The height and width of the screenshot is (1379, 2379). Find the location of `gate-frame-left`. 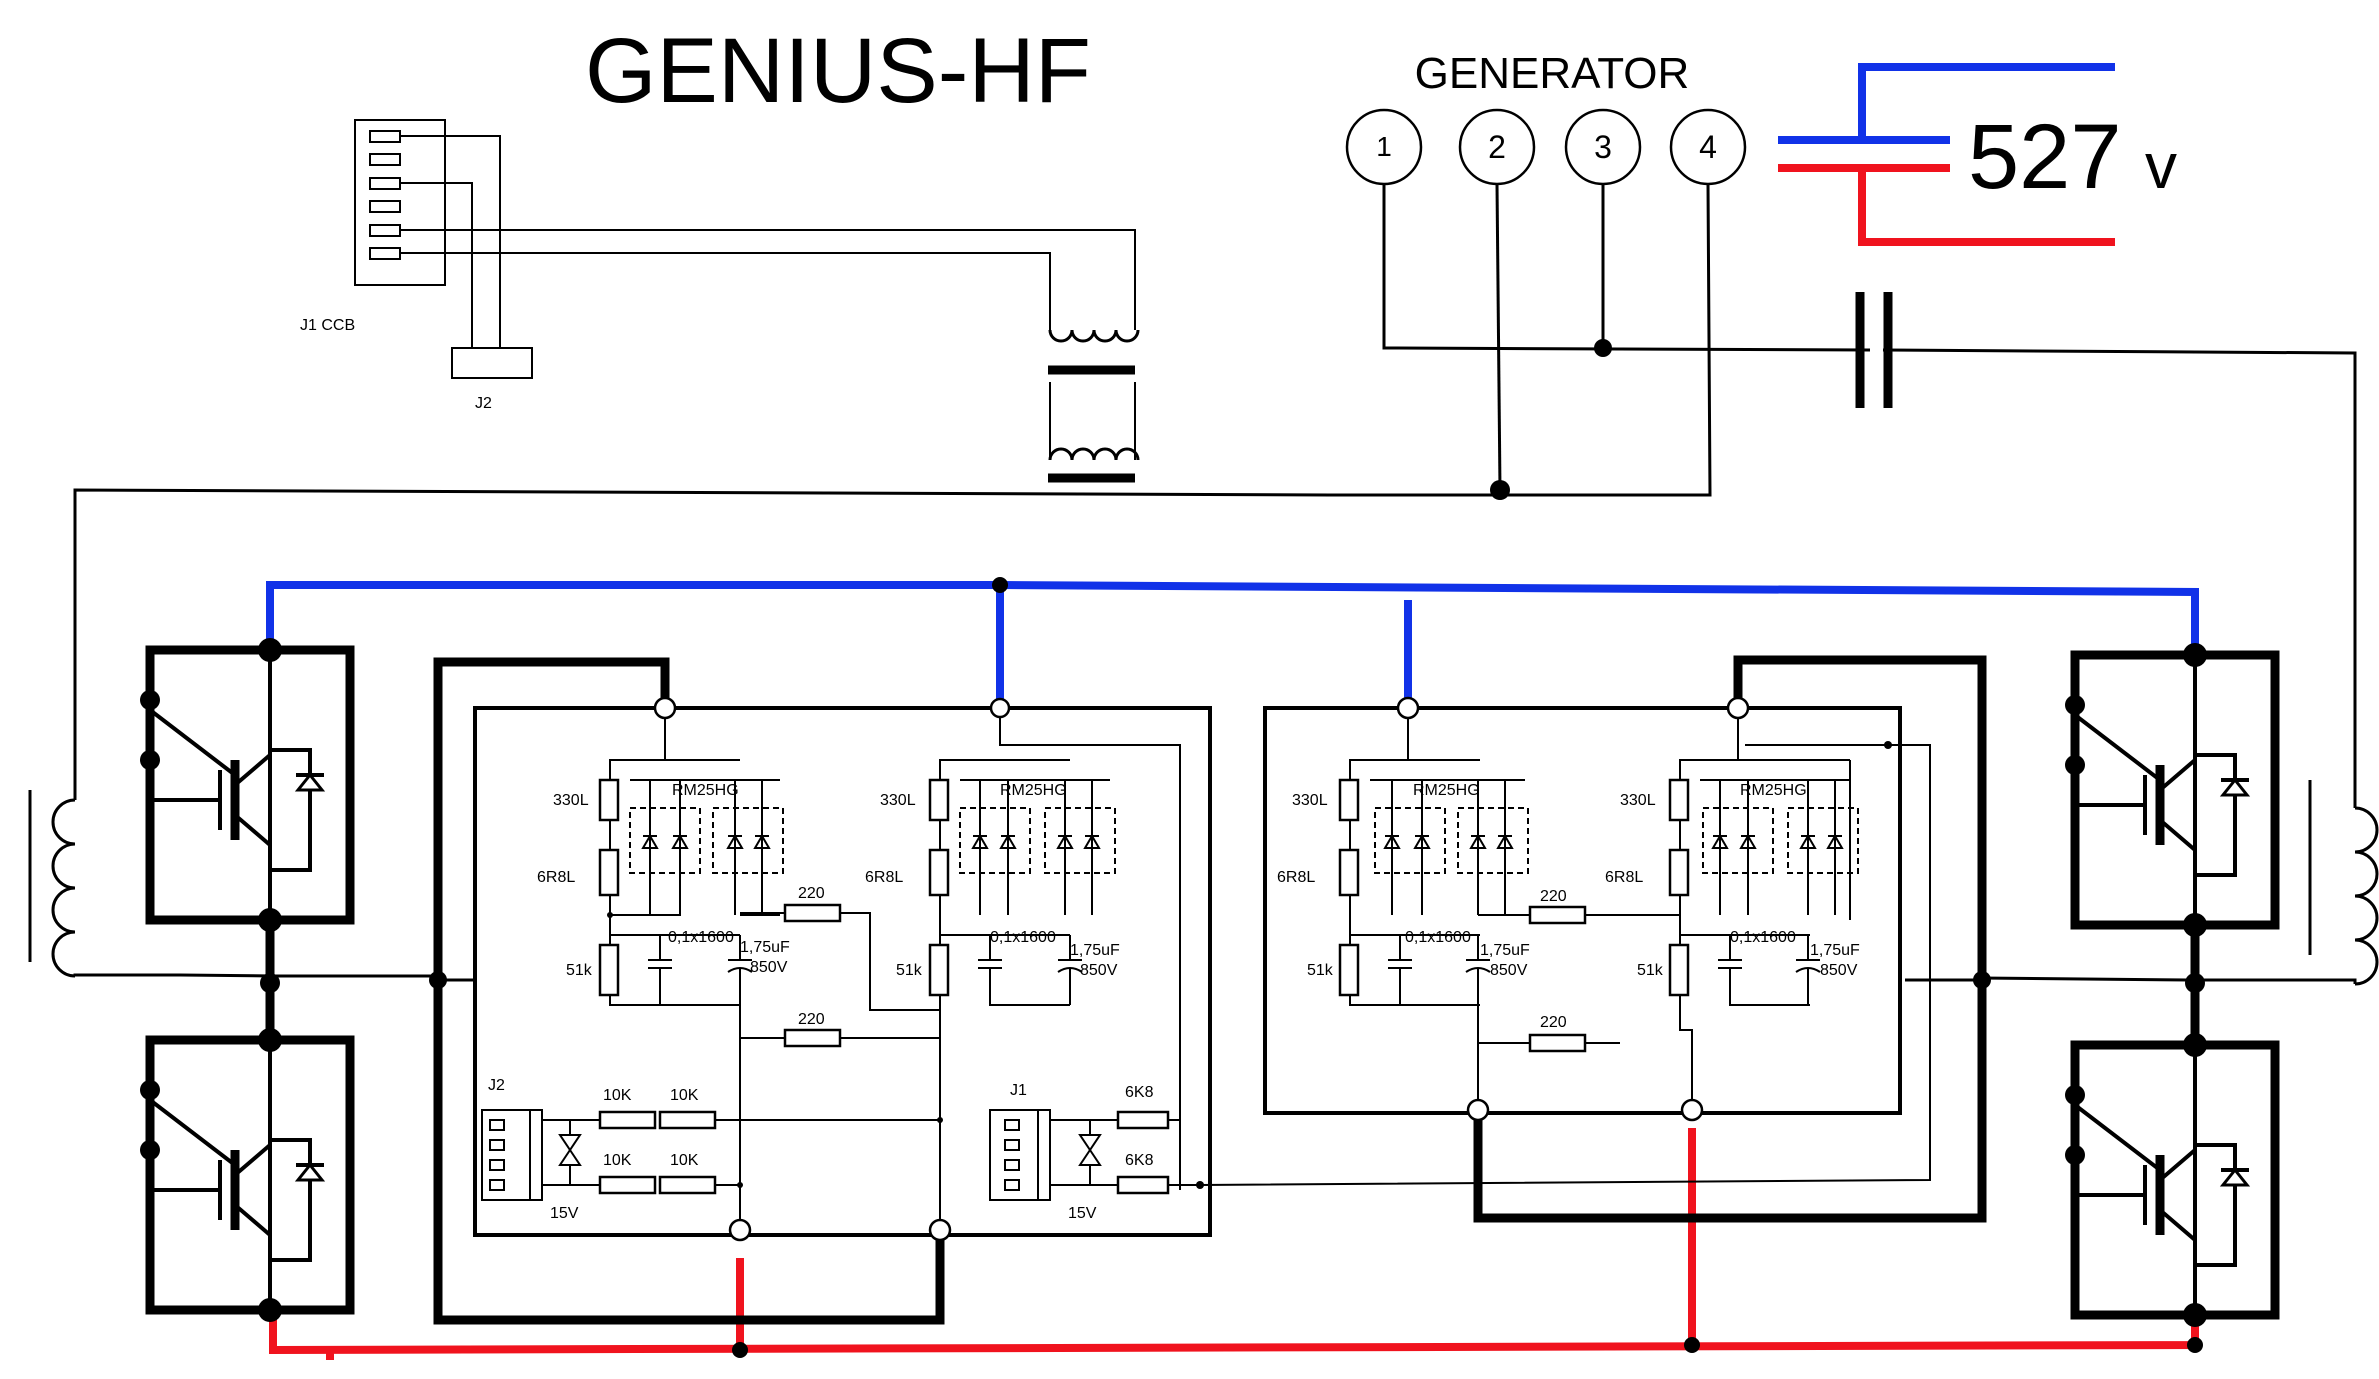

gate-frame-left is located at coordinates (687, 991).